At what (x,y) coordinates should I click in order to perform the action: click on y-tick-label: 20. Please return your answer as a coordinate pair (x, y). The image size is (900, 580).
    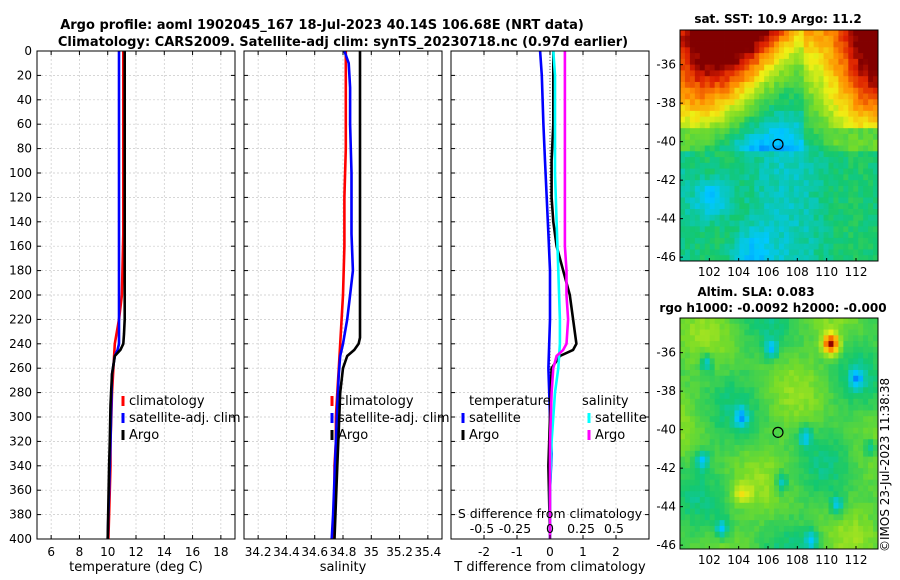
    Looking at the image, I should click on (24, 75).